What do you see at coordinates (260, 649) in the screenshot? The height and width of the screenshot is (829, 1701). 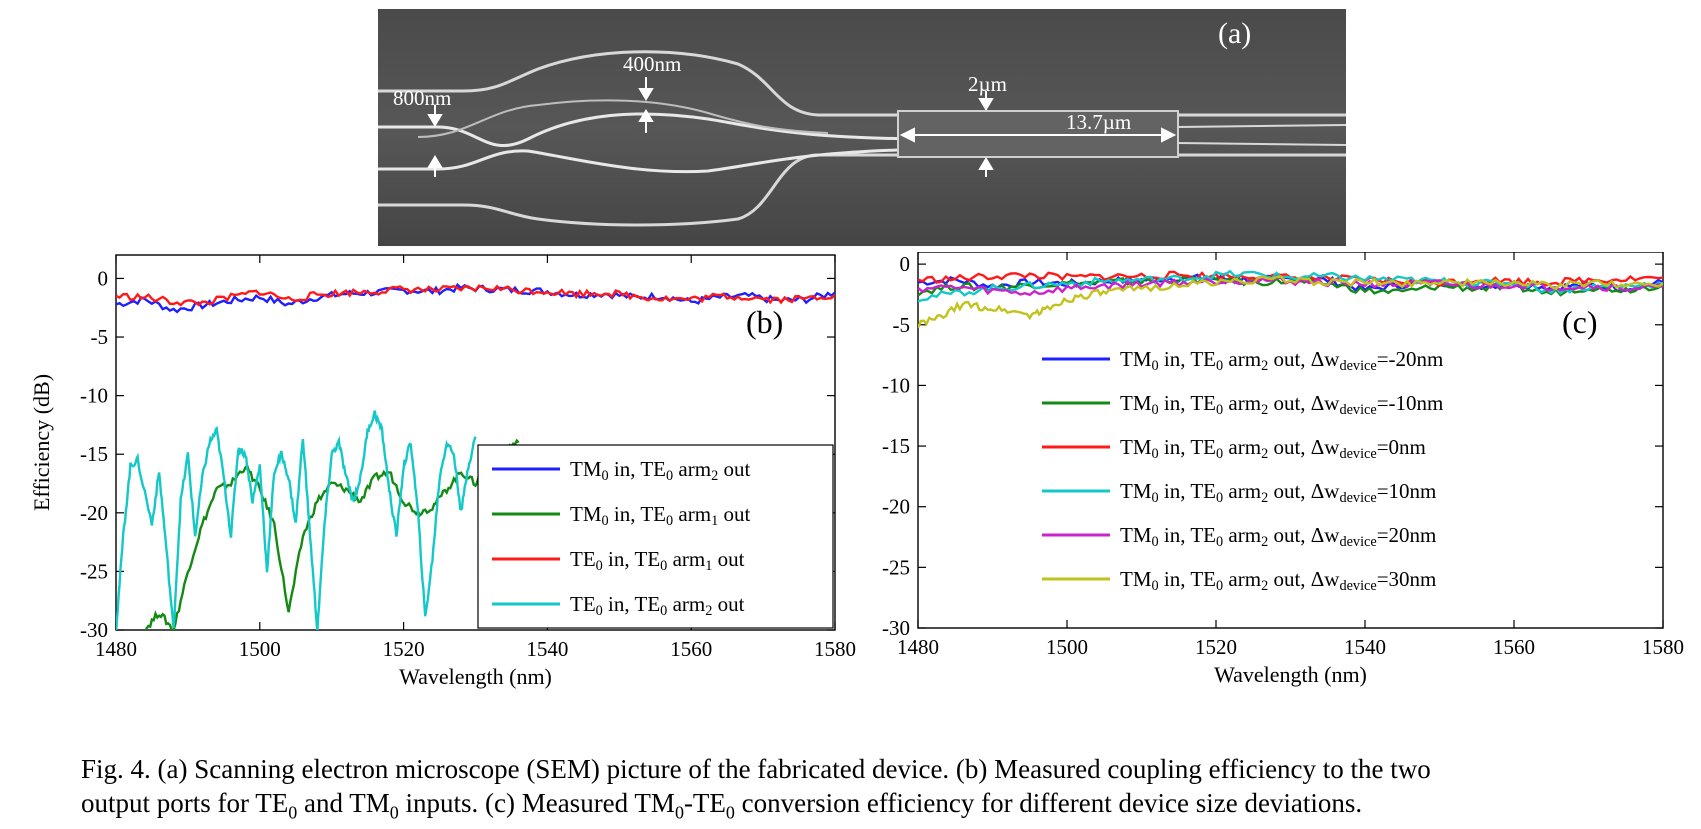 I see `x-tick-label: 1500` at bounding box center [260, 649].